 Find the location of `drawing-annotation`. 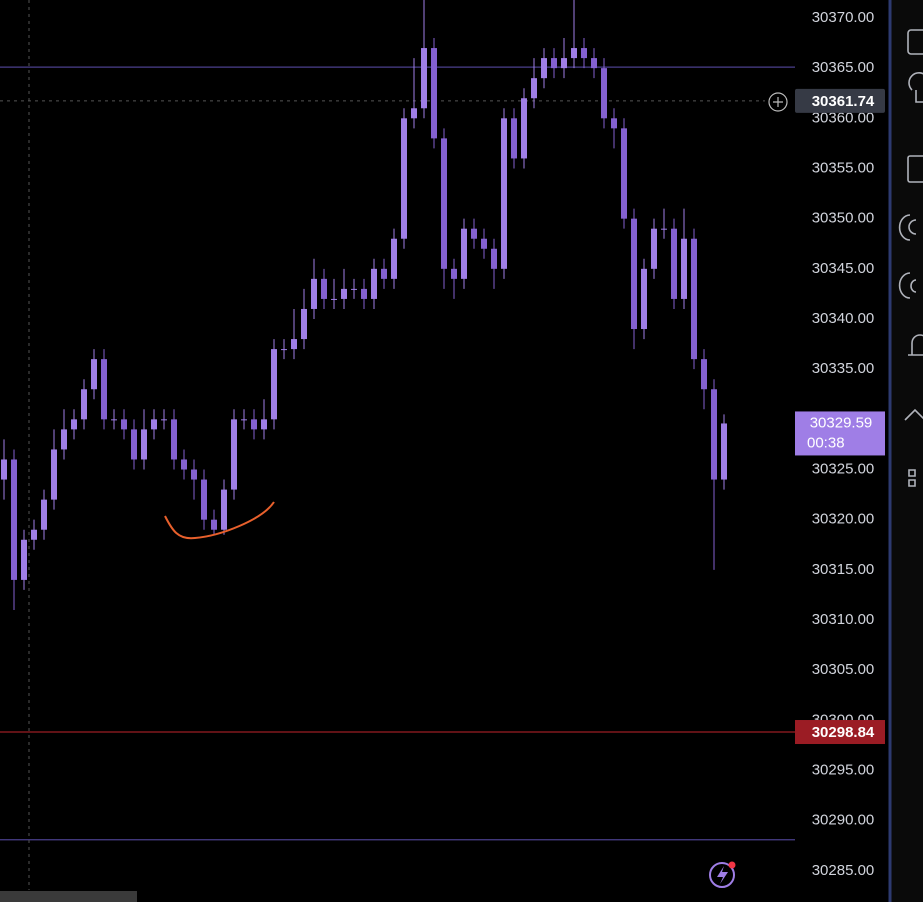

drawing-annotation is located at coordinates (219, 520).